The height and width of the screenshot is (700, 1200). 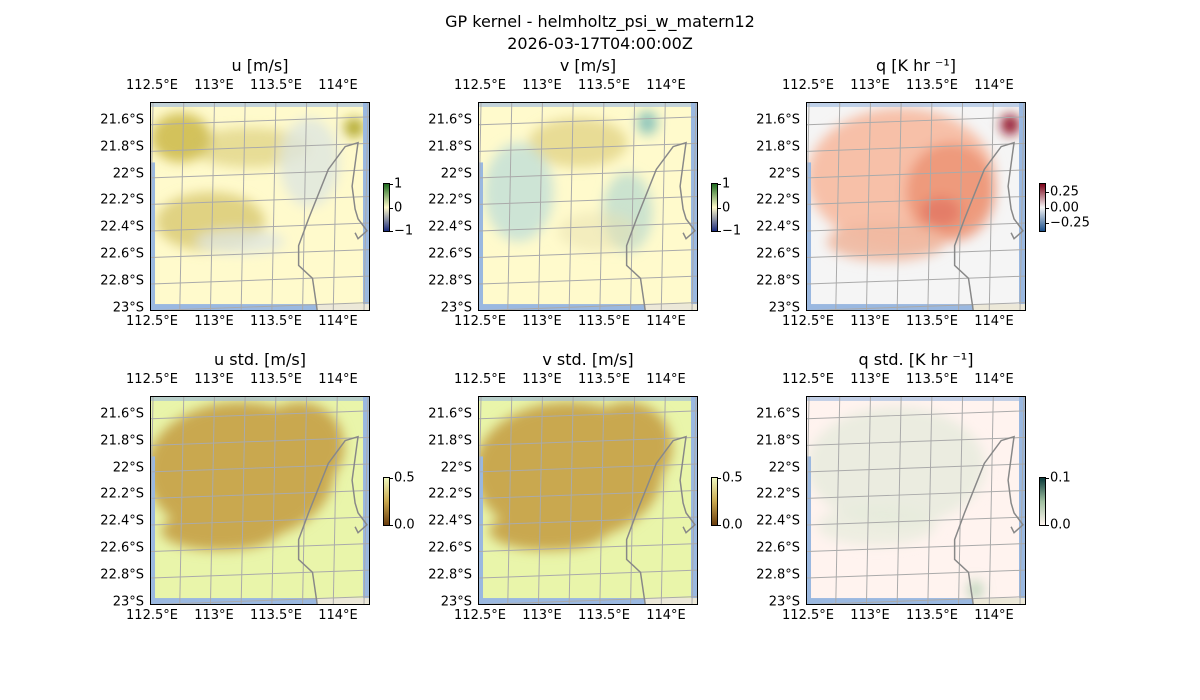 What do you see at coordinates (588, 500) in the screenshot?
I see `map-v_std` at bounding box center [588, 500].